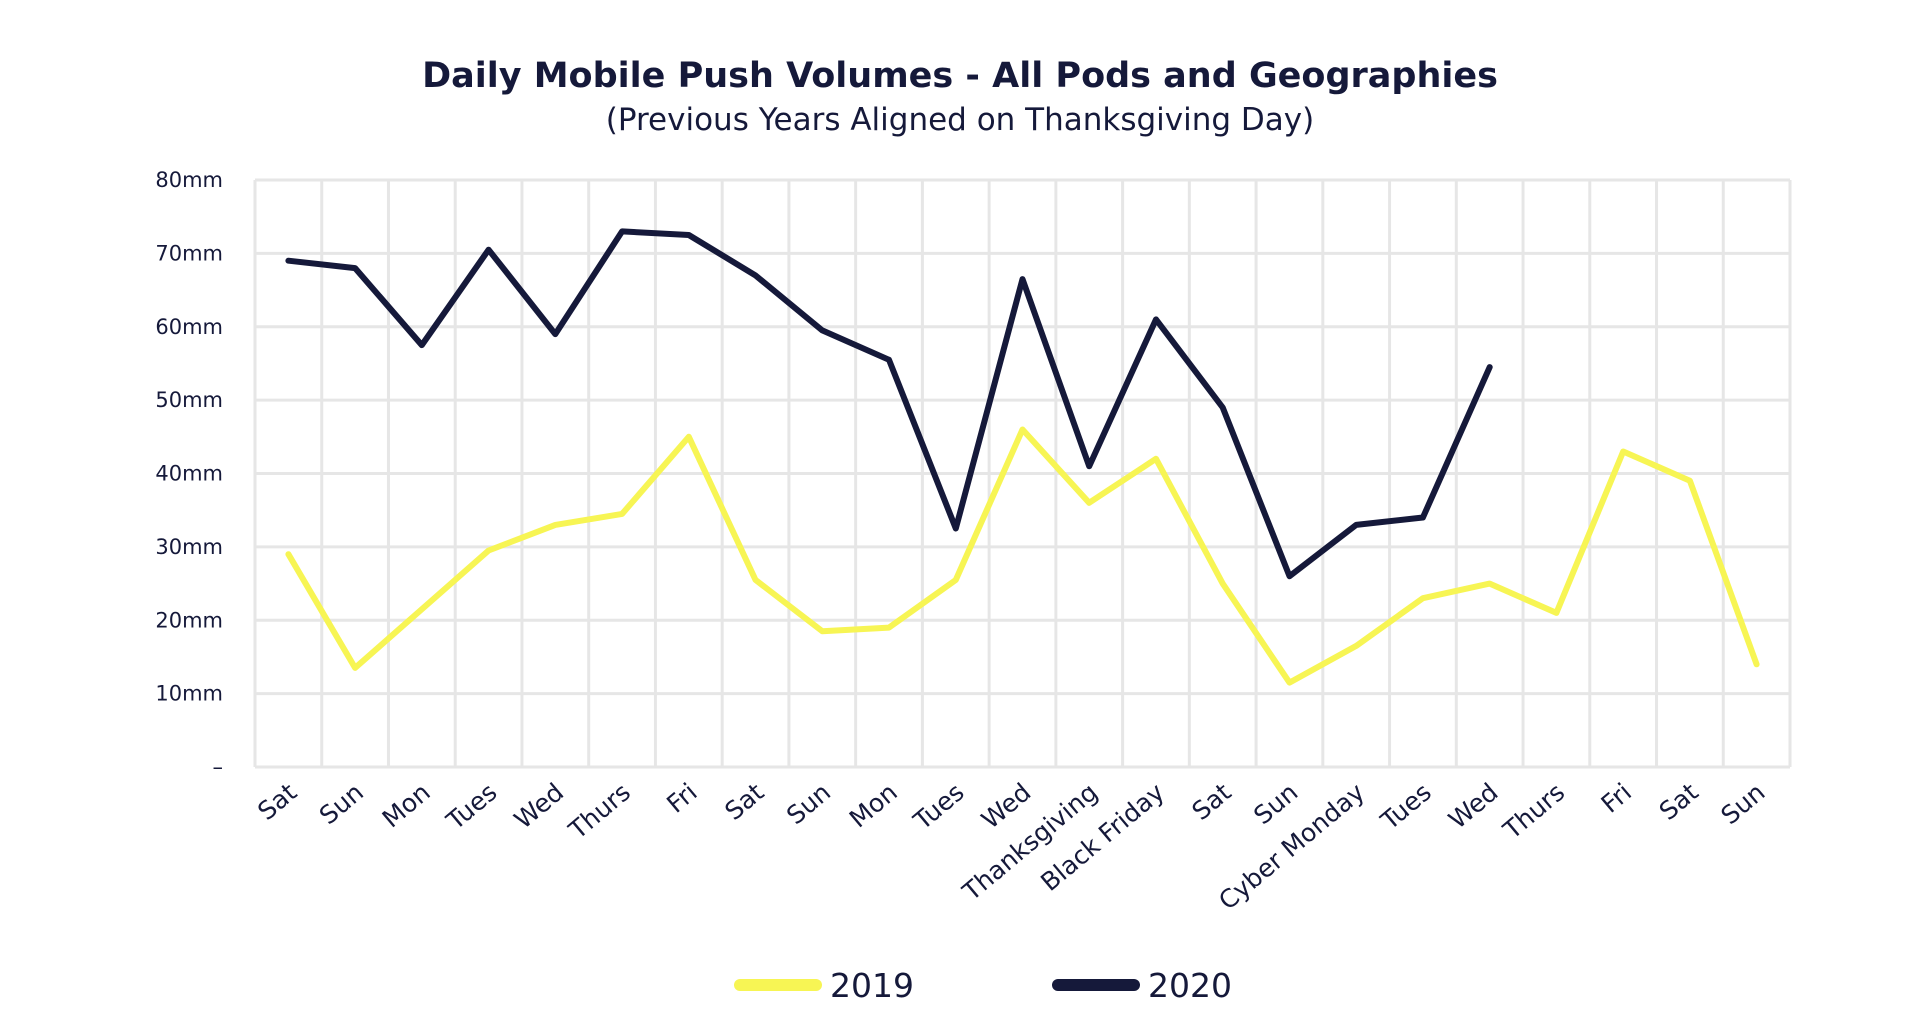 The height and width of the screenshot is (1034, 1920). I want to click on y-tick-label: 80mm, so click(189, 180).